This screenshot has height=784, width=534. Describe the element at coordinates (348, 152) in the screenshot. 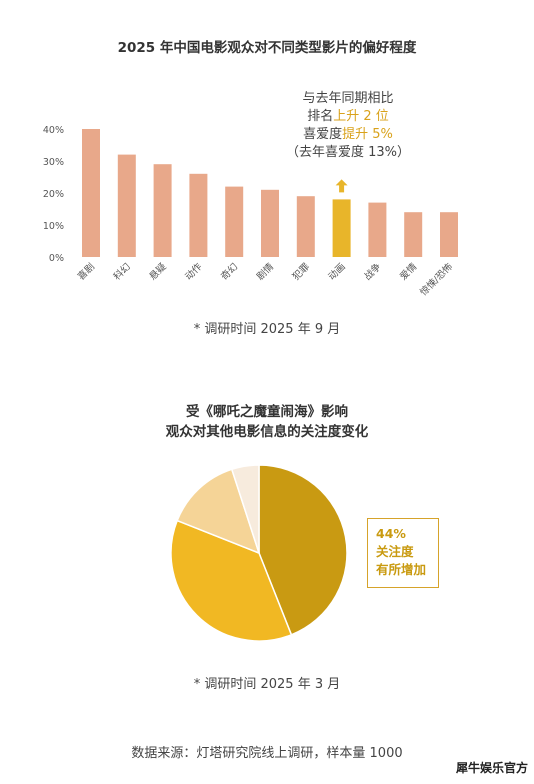

I see `callout-line-4: （去年喜爱度 13%）` at that location.